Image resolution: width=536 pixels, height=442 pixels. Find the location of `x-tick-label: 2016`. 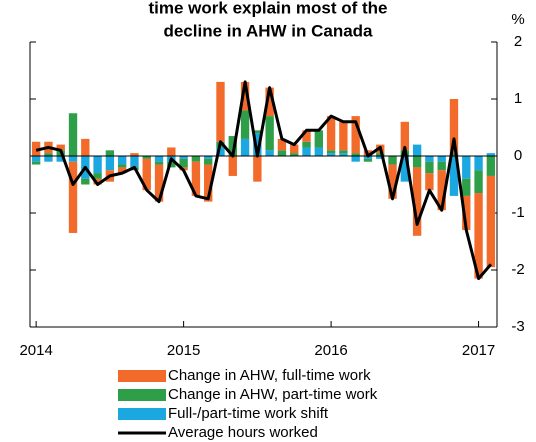

x-tick-label: 2016 is located at coordinates (330, 350).